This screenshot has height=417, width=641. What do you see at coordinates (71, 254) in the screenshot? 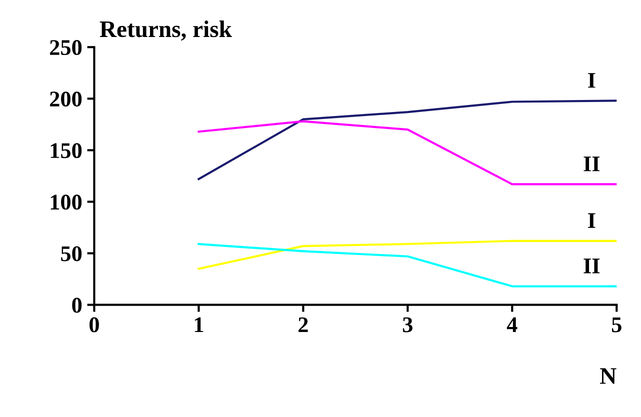
I see `y-tick-label: 50` at bounding box center [71, 254].